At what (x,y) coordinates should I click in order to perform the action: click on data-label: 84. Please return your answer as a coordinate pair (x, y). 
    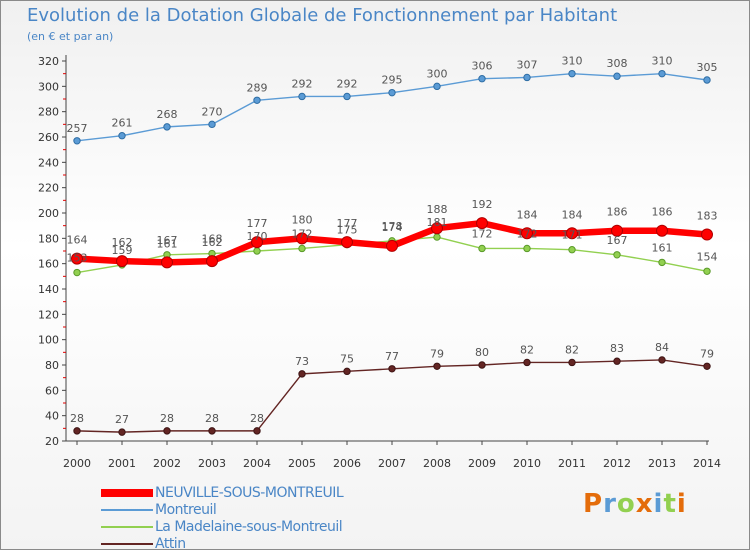
    Looking at the image, I should click on (662, 347).